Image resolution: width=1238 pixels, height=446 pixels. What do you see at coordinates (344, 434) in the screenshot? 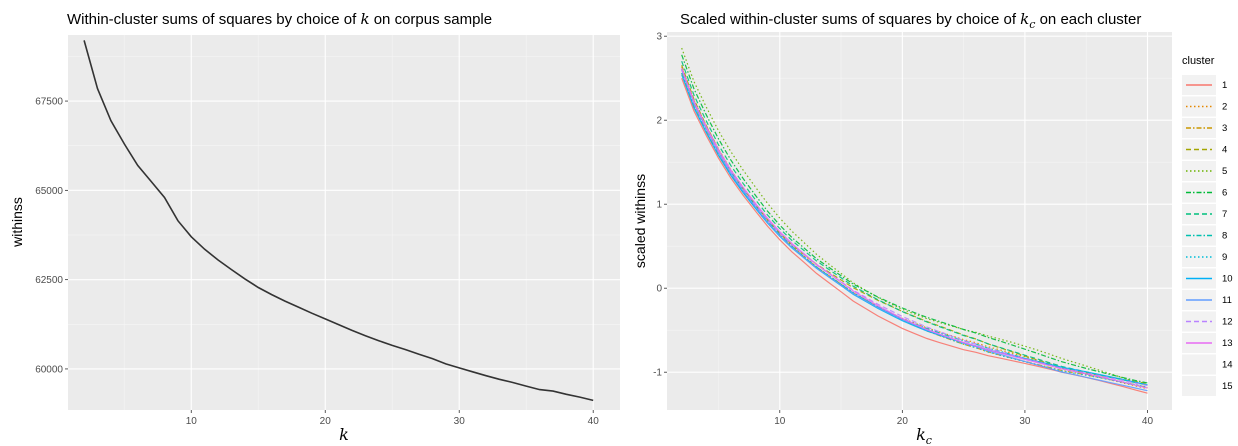
I see `left-x-axis-title: k` at bounding box center [344, 434].